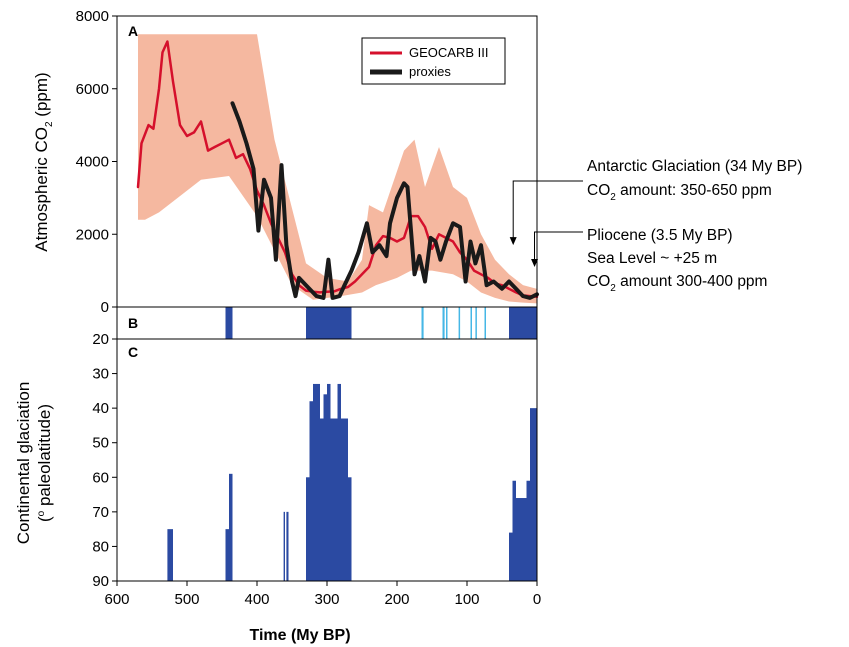  What do you see at coordinates (100, 581) in the screenshot?
I see `panel-c-y-tick-label: 90` at bounding box center [100, 581].